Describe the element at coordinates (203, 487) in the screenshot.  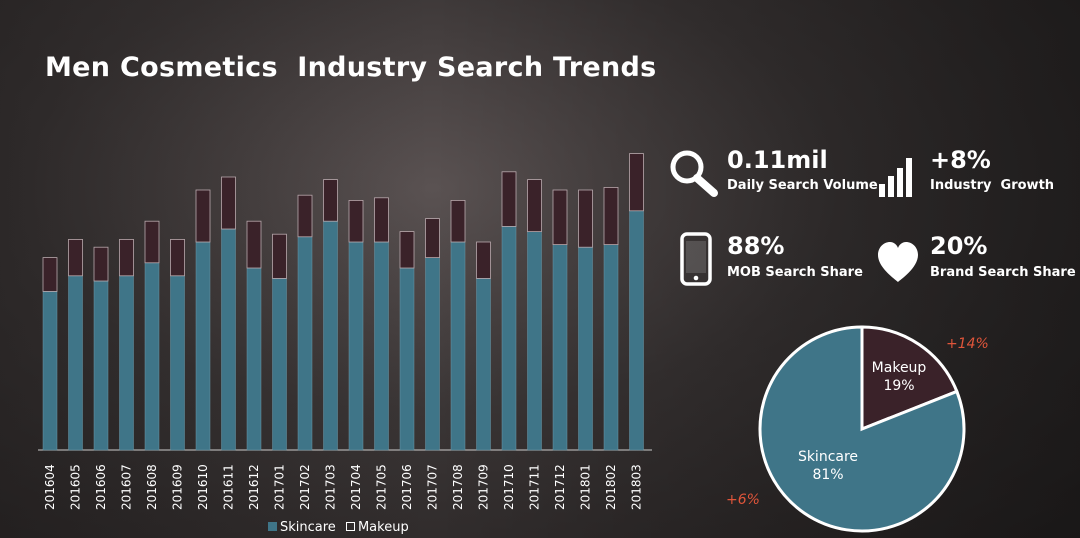
I see `x-tick-label: 201610` at that location.